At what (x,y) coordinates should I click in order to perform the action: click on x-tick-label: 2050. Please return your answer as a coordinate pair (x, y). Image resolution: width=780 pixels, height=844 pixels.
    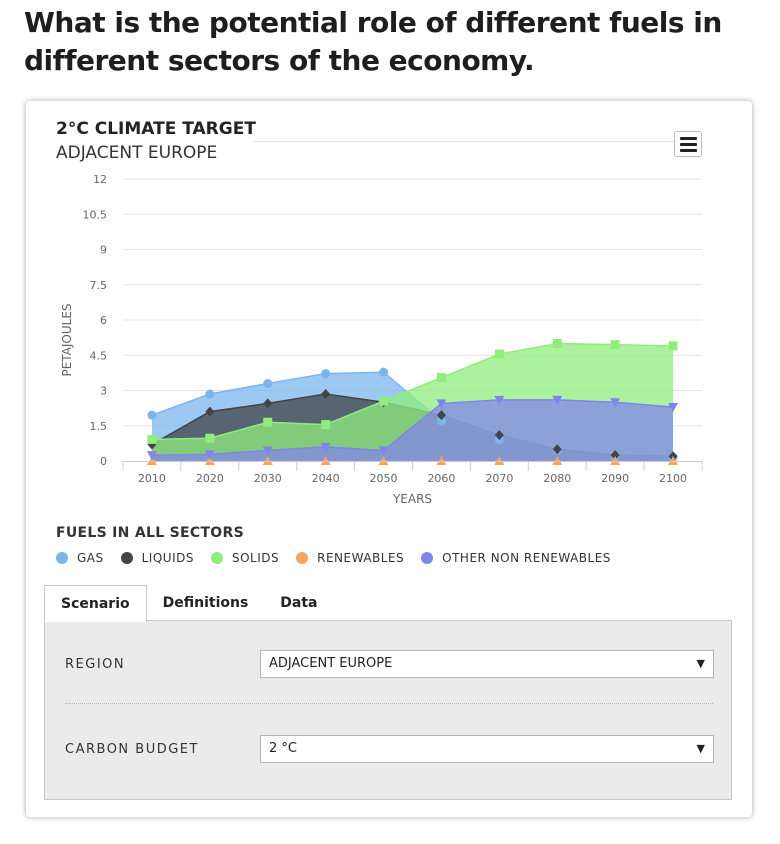
    Looking at the image, I should click on (384, 478).